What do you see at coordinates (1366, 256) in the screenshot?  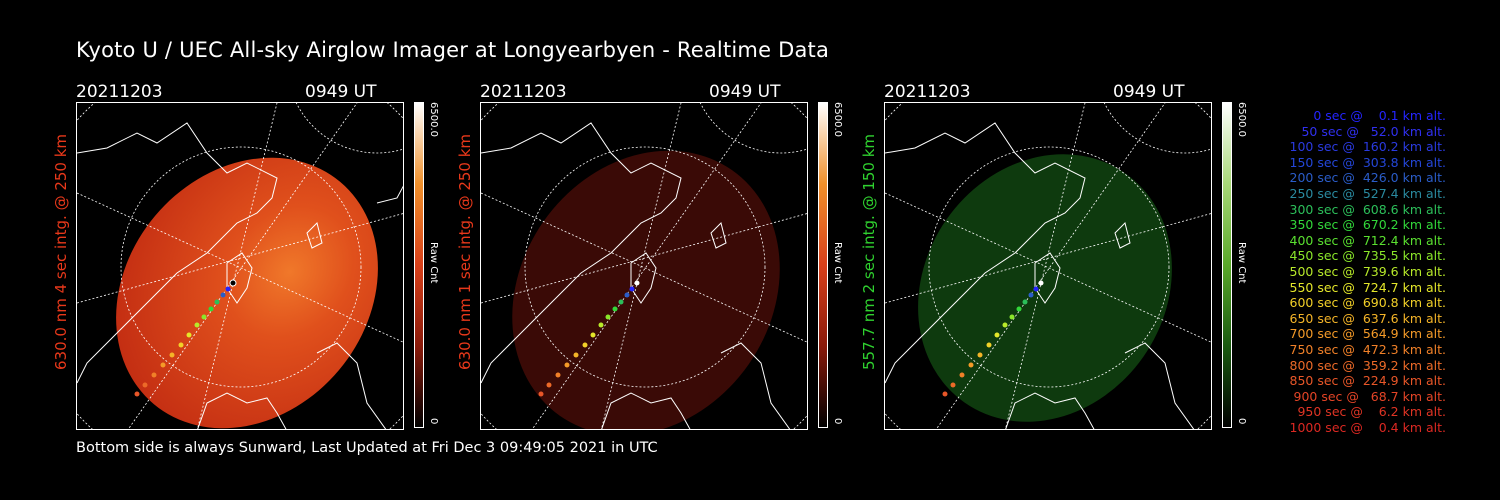 I see `legend-row: 450 sec @ 735.5 km alt.` at bounding box center [1366, 256].